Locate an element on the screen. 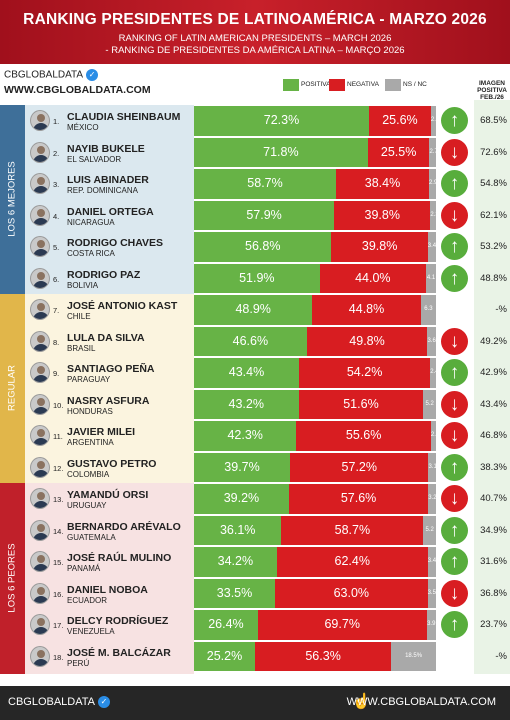 Image resolution: width=510 pixels, height=720 pixels. positive-value-label: 25.2% is located at coordinates (224, 655).